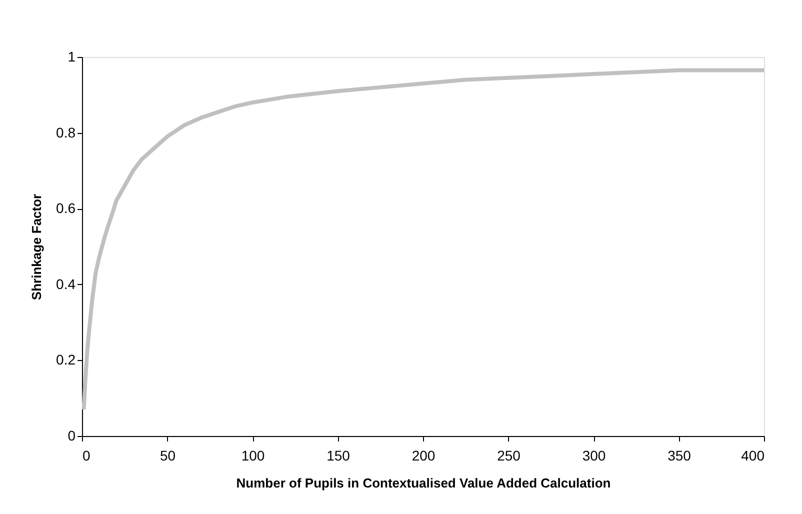  I want to click on y-tick-label: 0.8, so click(66, 132).